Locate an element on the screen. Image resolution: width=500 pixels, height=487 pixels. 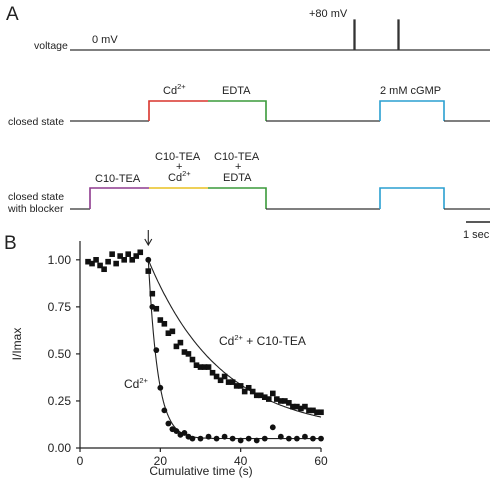
annotation-cd-c10: Cd2+ + C10-TEA is located at coordinates (262, 340).